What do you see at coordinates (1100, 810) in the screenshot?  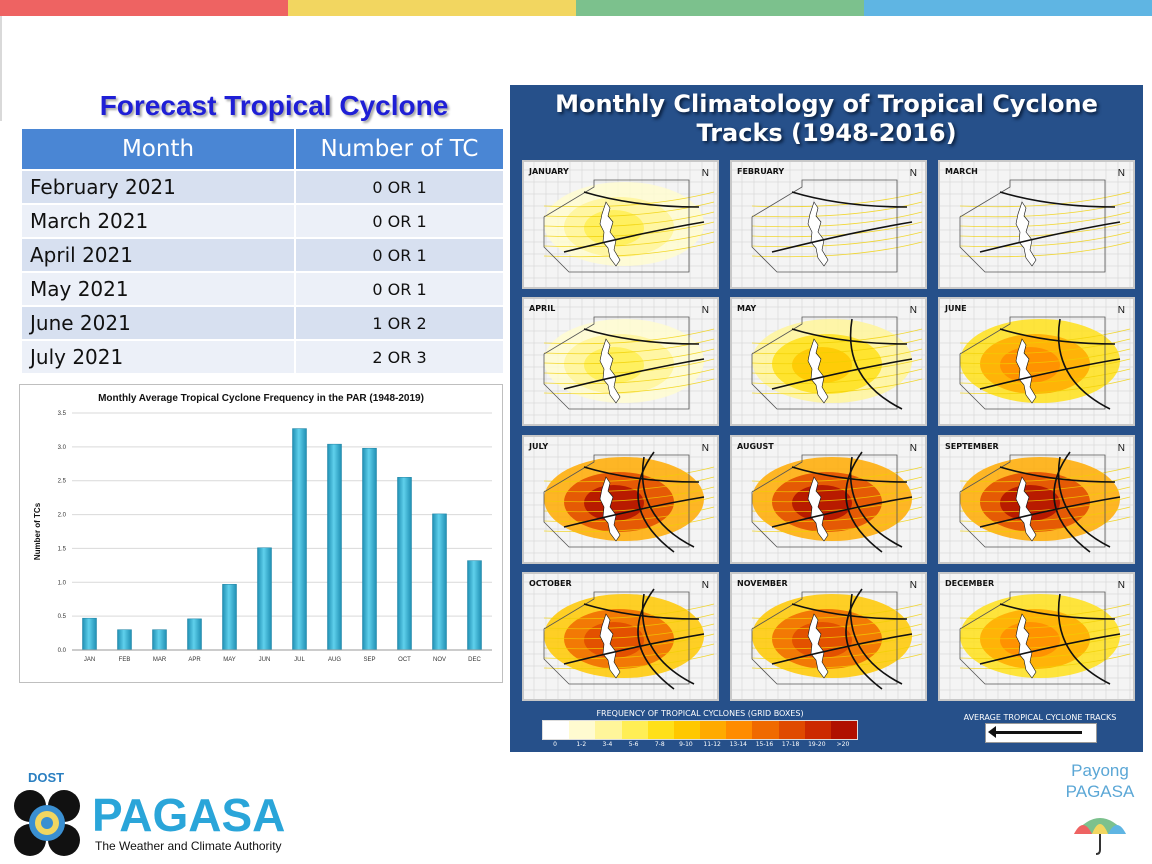 I see `payong-pagasa-logo: Payong PAGASA` at bounding box center [1100, 810].